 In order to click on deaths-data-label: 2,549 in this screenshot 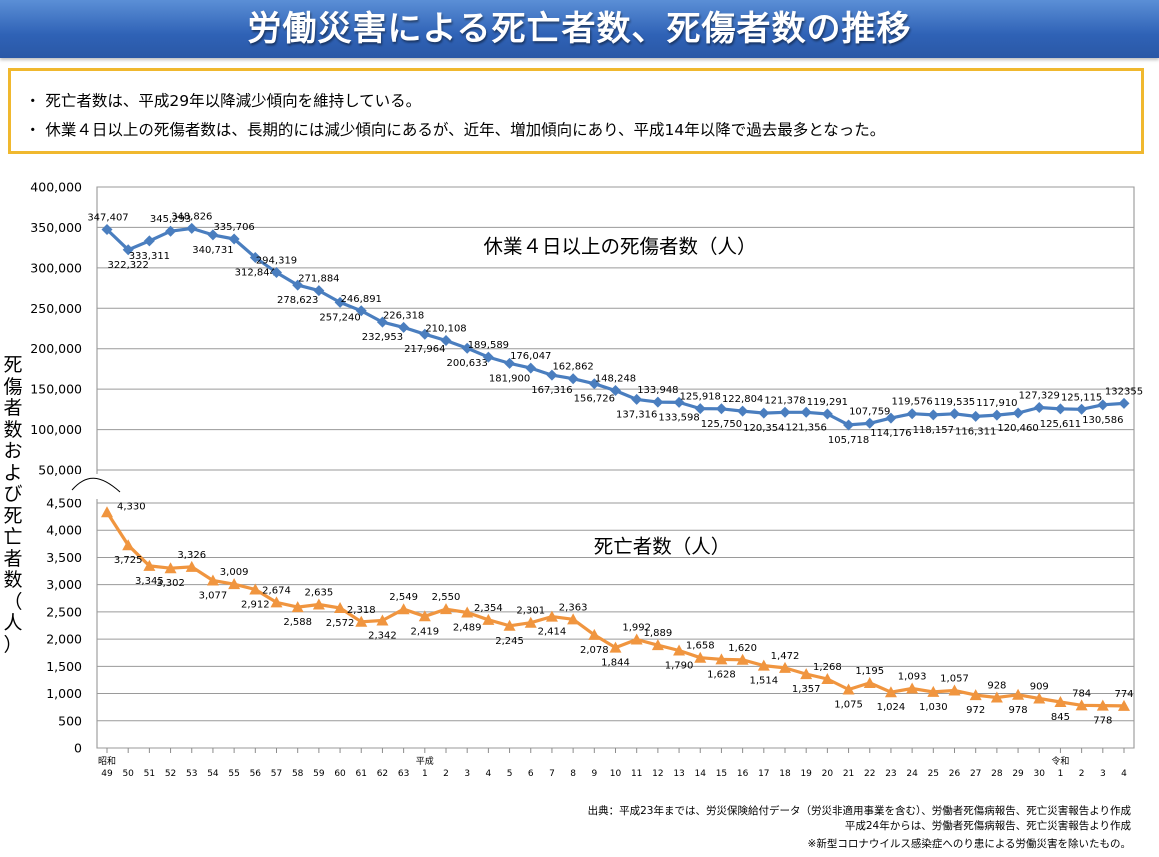, I will do `click(403, 597)`.